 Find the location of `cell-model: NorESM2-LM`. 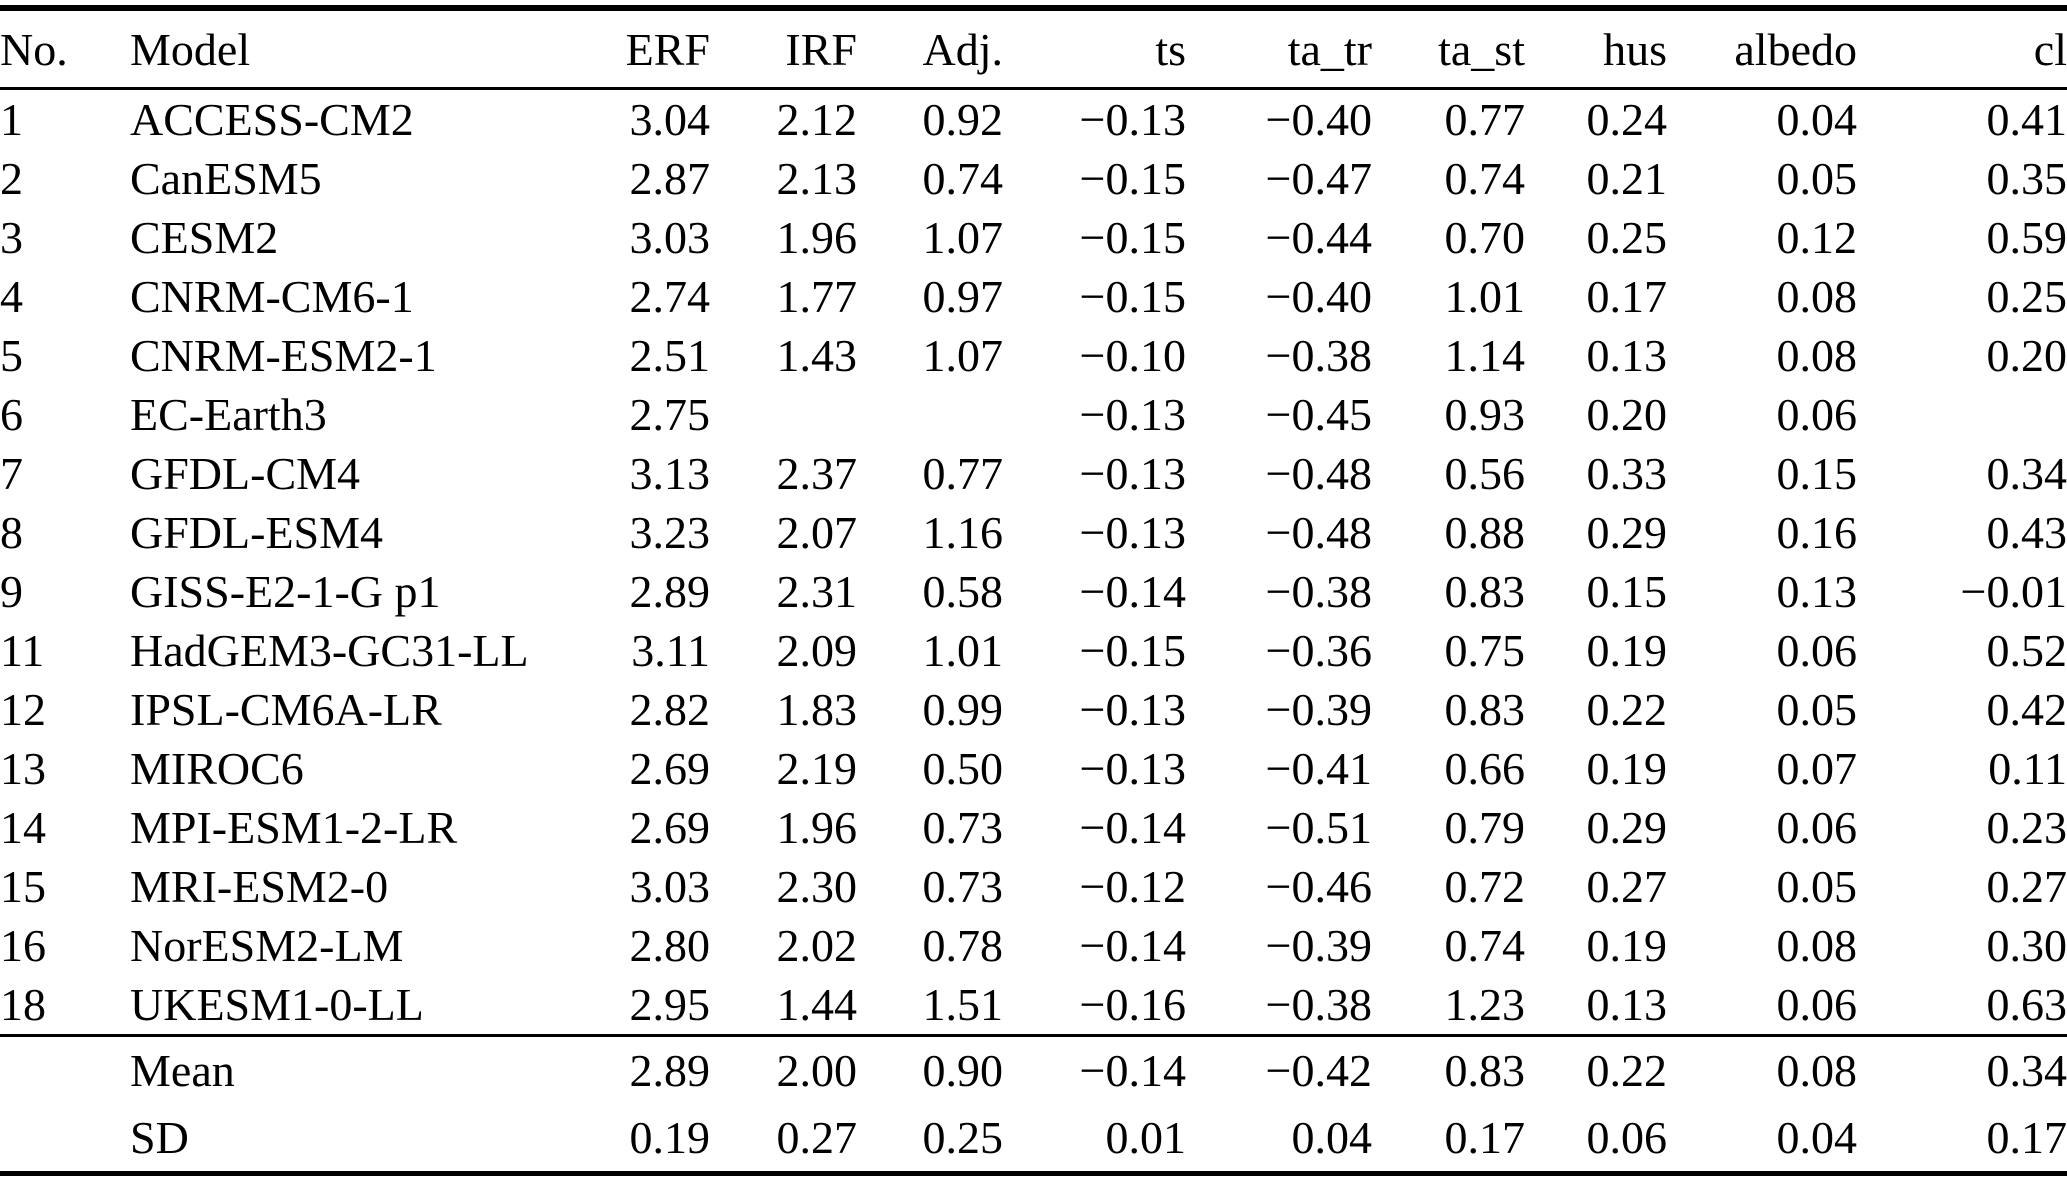

cell-model: NorESM2-LM is located at coordinates (267, 945).